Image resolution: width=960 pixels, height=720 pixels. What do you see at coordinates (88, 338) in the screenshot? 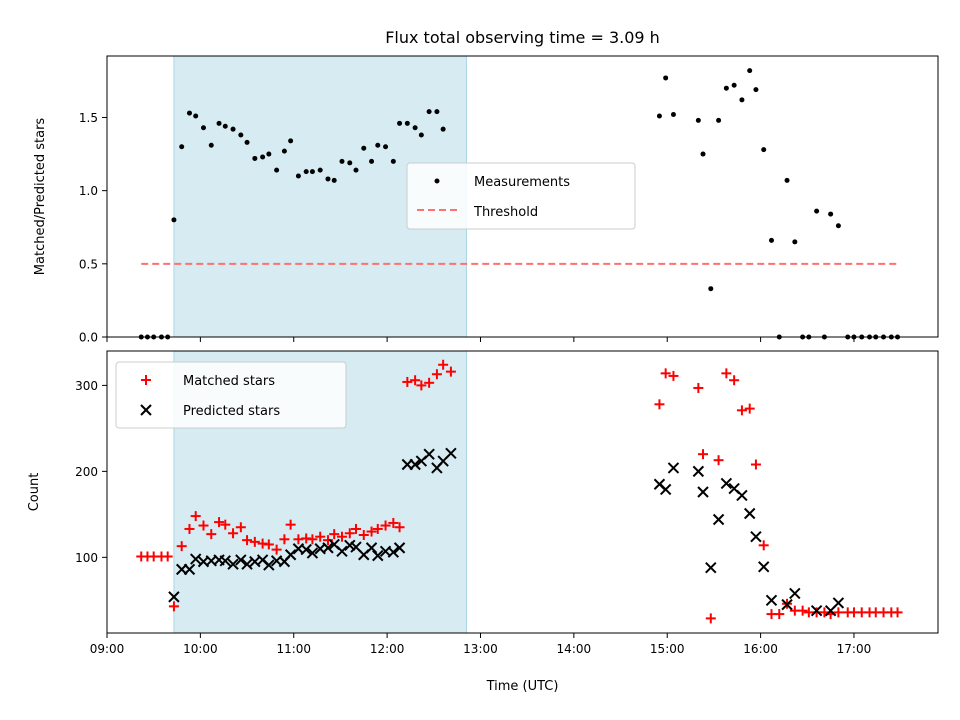
I see `y-tick-label: 0.0` at bounding box center [88, 338].